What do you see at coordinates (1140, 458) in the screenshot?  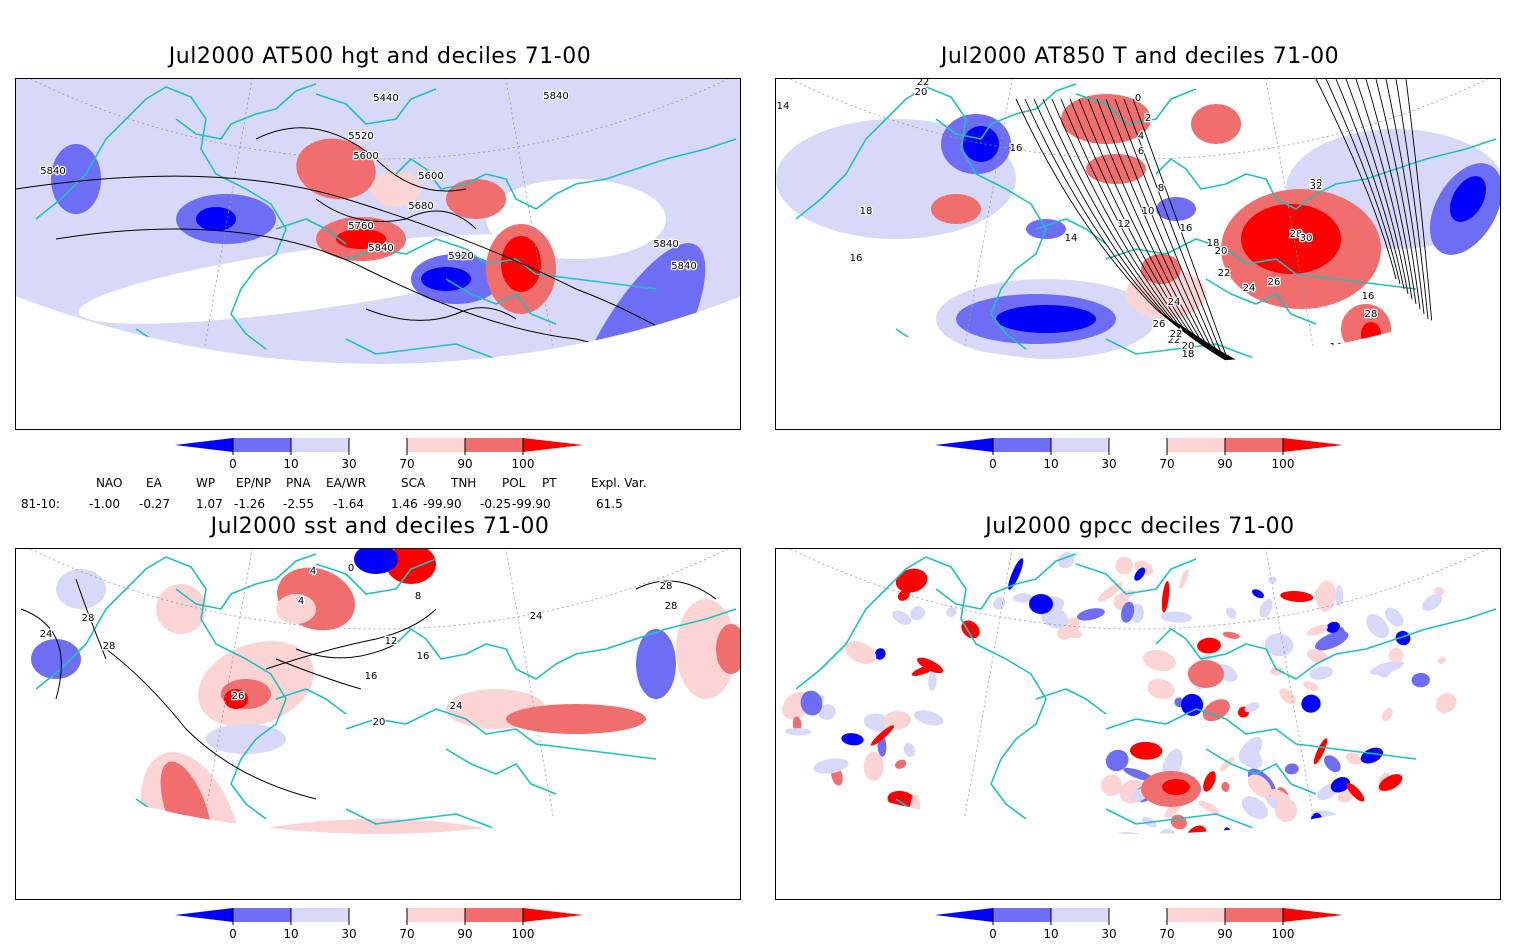 I see `colorbar-top-right: 0 10 30 70 90 100` at bounding box center [1140, 458].